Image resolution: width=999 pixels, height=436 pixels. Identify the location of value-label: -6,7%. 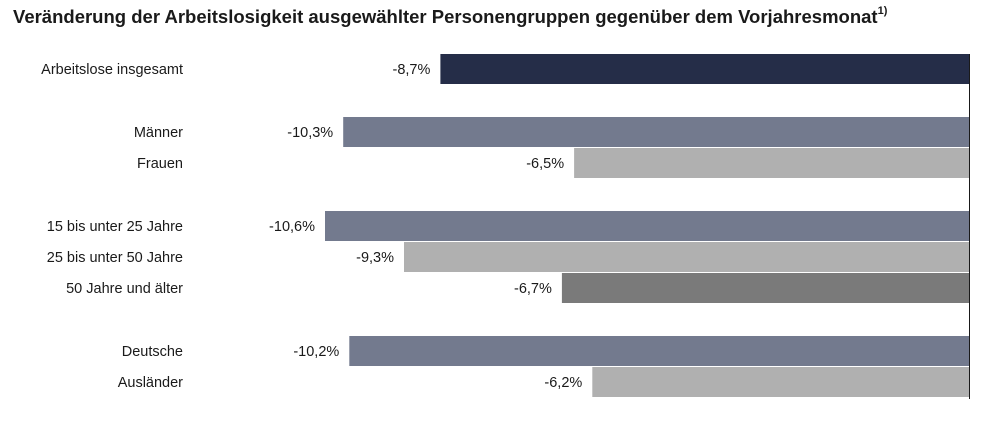
(533, 289).